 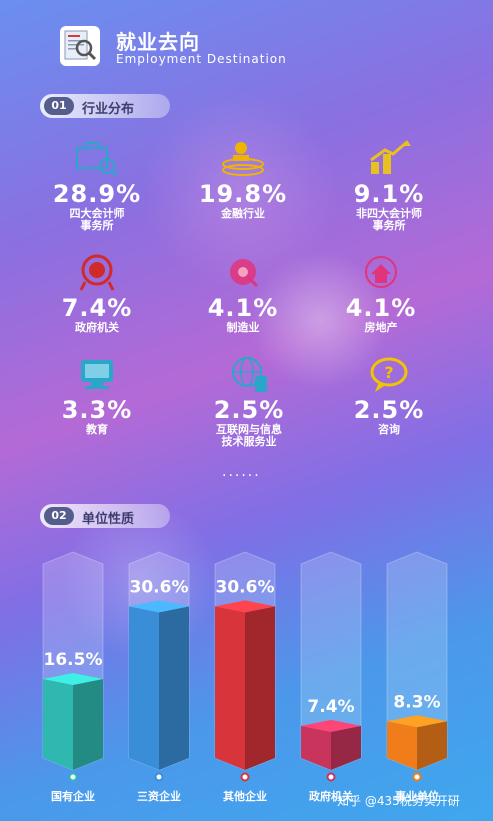 What do you see at coordinates (97, 158) in the screenshot?
I see `briefcase-search-icon` at bounding box center [97, 158].